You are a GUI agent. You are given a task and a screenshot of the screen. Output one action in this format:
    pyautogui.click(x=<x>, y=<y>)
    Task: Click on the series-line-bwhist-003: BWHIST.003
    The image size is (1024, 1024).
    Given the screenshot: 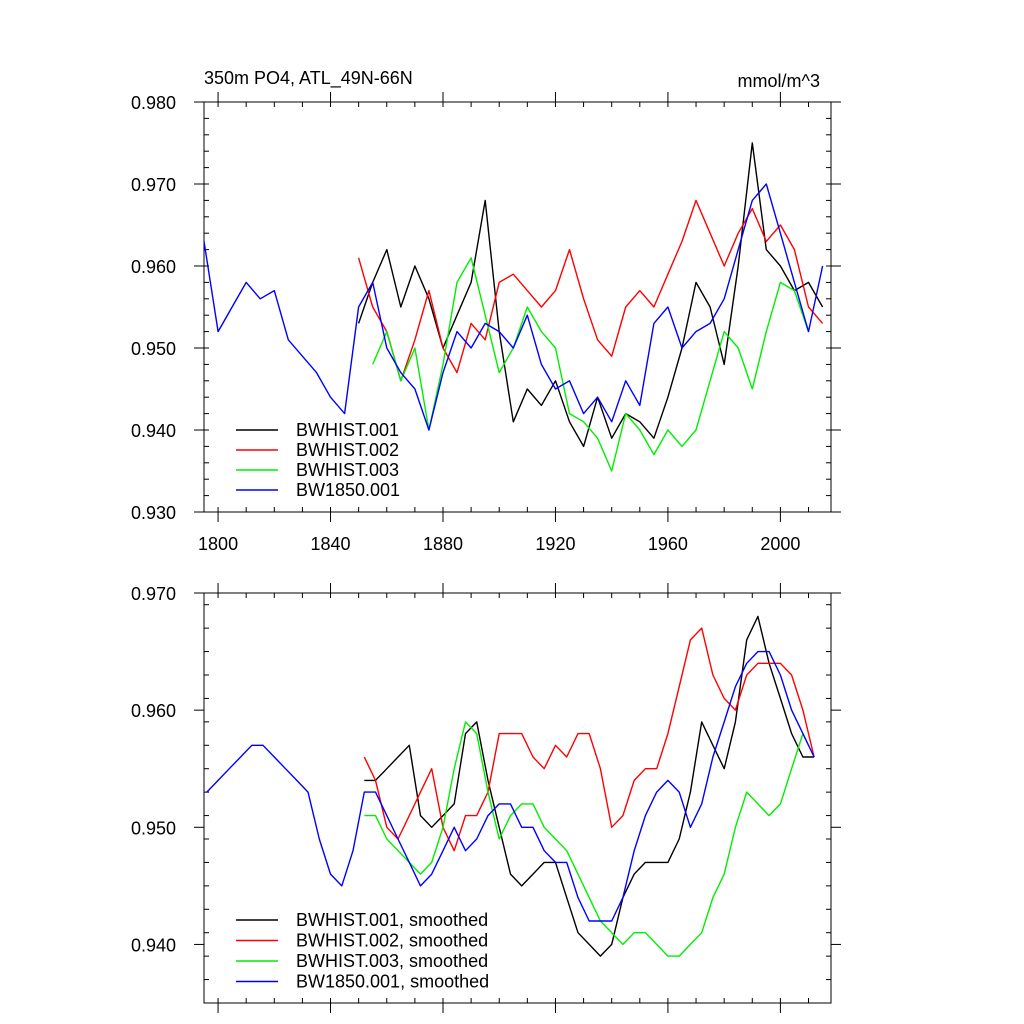 What is the action you would take?
    pyautogui.click(x=591, y=364)
    